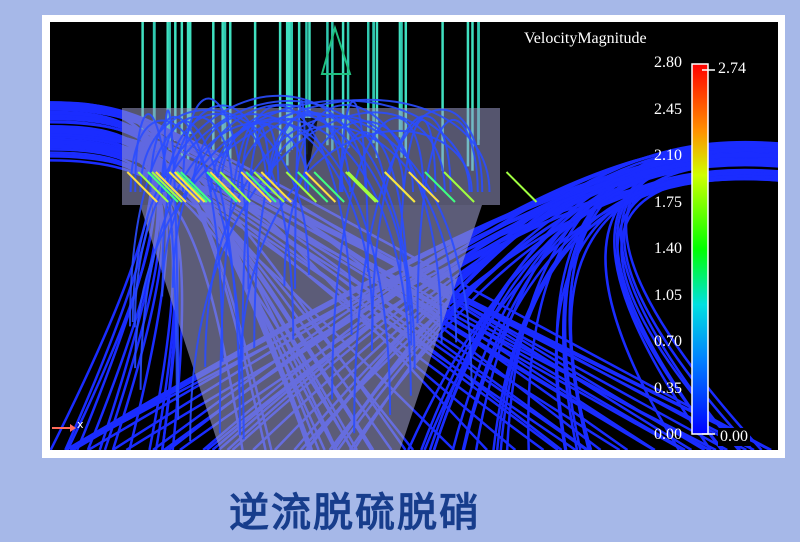 The width and height of the screenshot is (800, 542). What do you see at coordinates (668, 202) in the screenshot?
I see `legend-tick-label: 1.75` at bounding box center [668, 202].